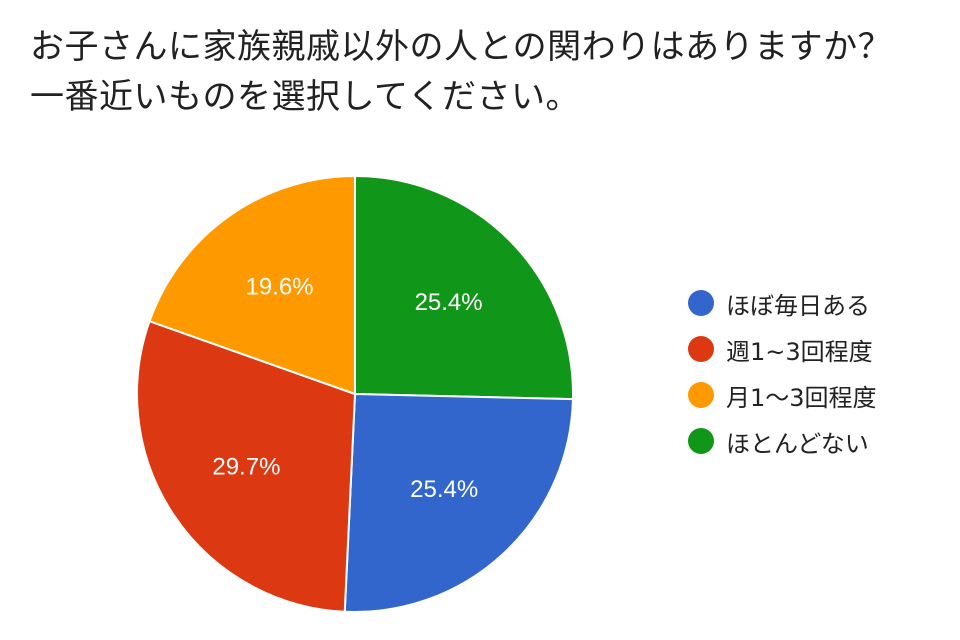 The height and width of the screenshot is (640, 960). I want to click on legend-swatch-daily, so click(701, 303).